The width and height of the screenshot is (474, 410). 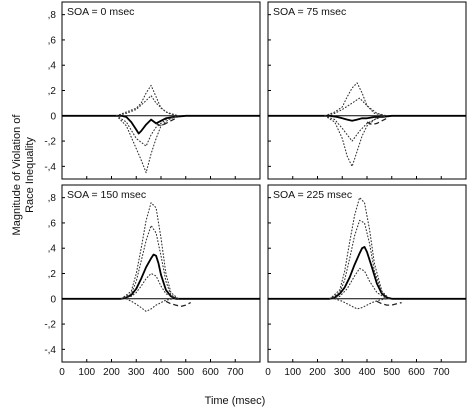 What do you see at coordinates (100, 12) in the screenshot?
I see `panel-title: SOA = 0 msec` at bounding box center [100, 12].